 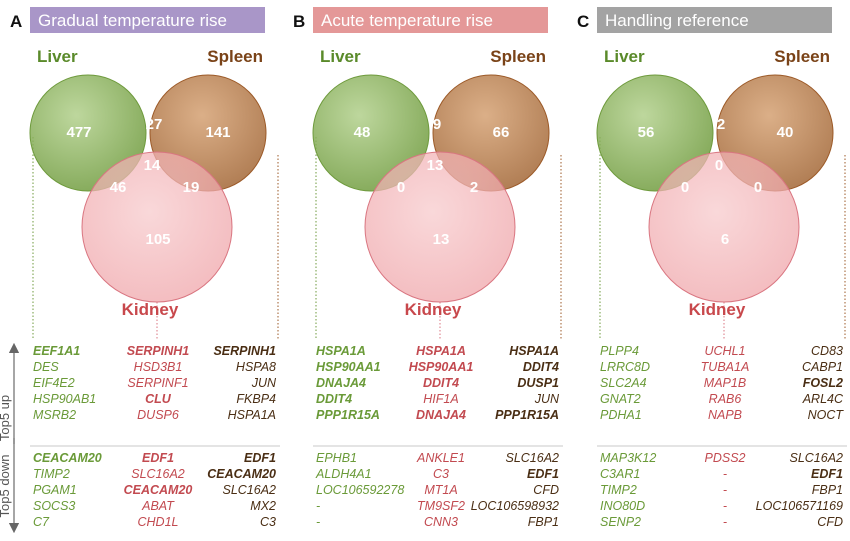 I want to click on panel-title: Acute temperature rise, so click(x=407, y=20).